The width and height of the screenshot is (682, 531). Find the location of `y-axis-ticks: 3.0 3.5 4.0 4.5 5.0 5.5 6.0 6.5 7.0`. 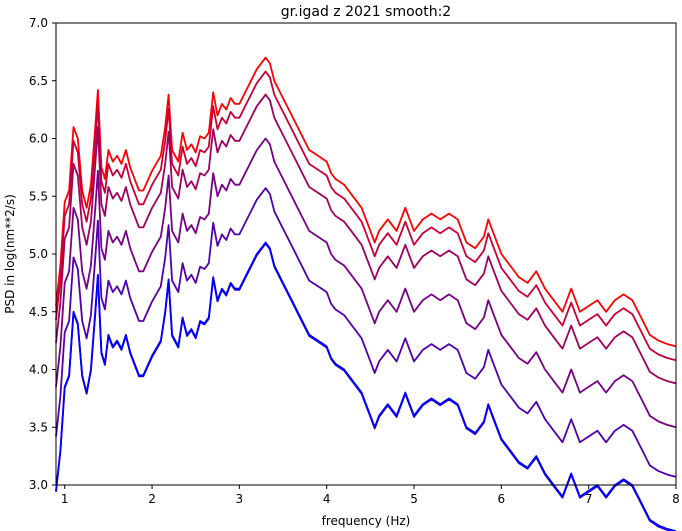

y-axis-ticks: 3.0 3.5 4.0 4.5 5.0 5.5 6.0 6.5 7.0 is located at coordinates (42, 254).